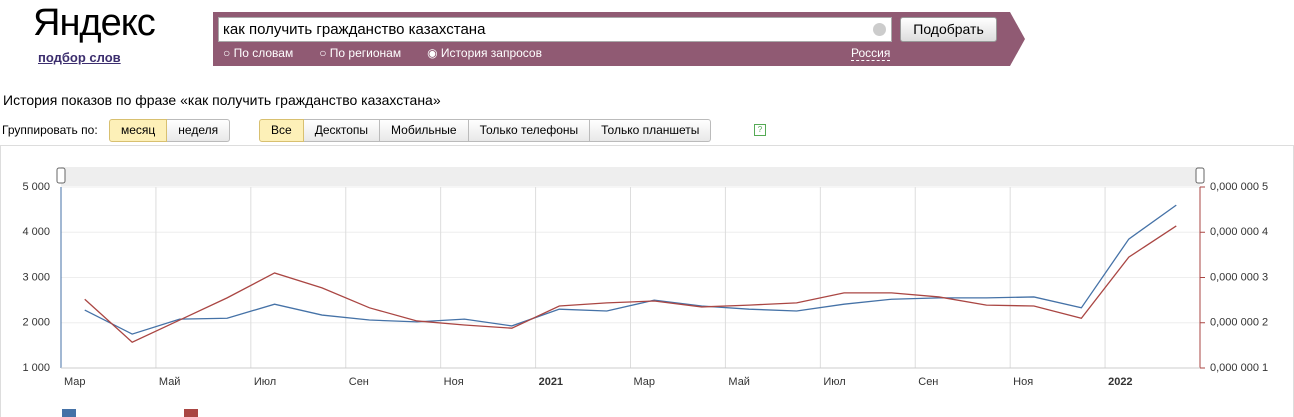 The image size is (1294, 417). I want to click on x-tick-label: 2021, so click(551, 382).